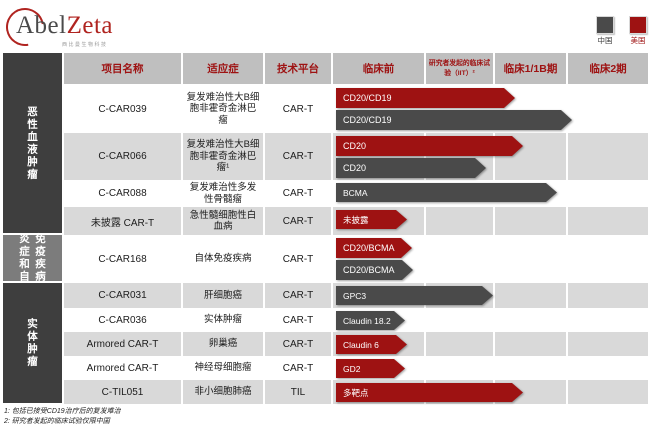 This screenshot has height=433, width=650. I want to click on legend-item-us: 美国, so click(638, 31).